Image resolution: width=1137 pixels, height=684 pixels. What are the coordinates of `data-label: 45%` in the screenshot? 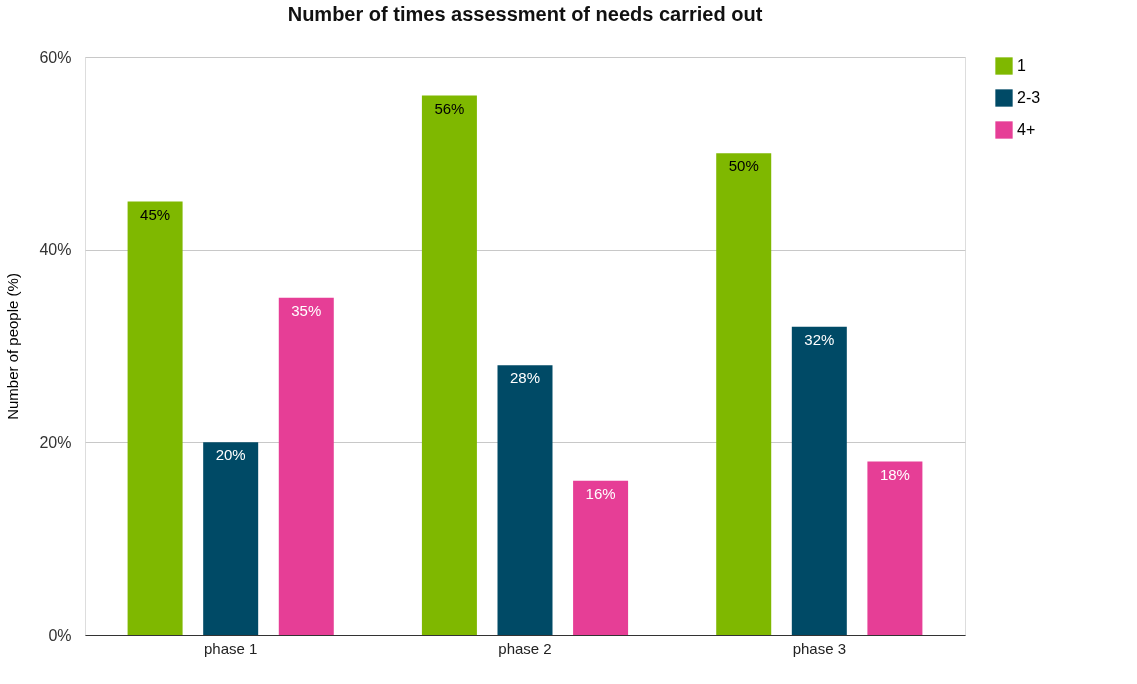 It's located at (155, 214).